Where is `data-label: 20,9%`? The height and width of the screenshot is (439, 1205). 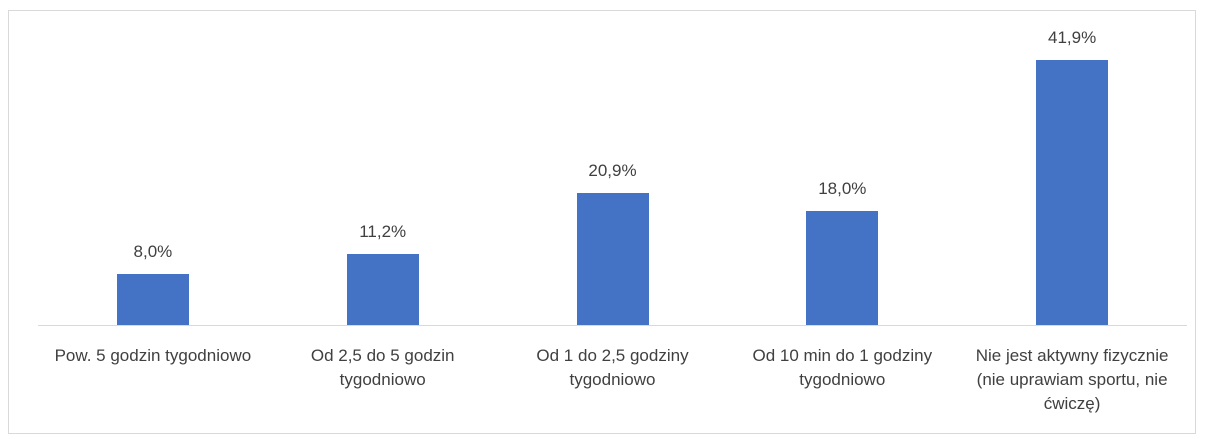
data-label: 20,9% is located at coordinates (612, 170).